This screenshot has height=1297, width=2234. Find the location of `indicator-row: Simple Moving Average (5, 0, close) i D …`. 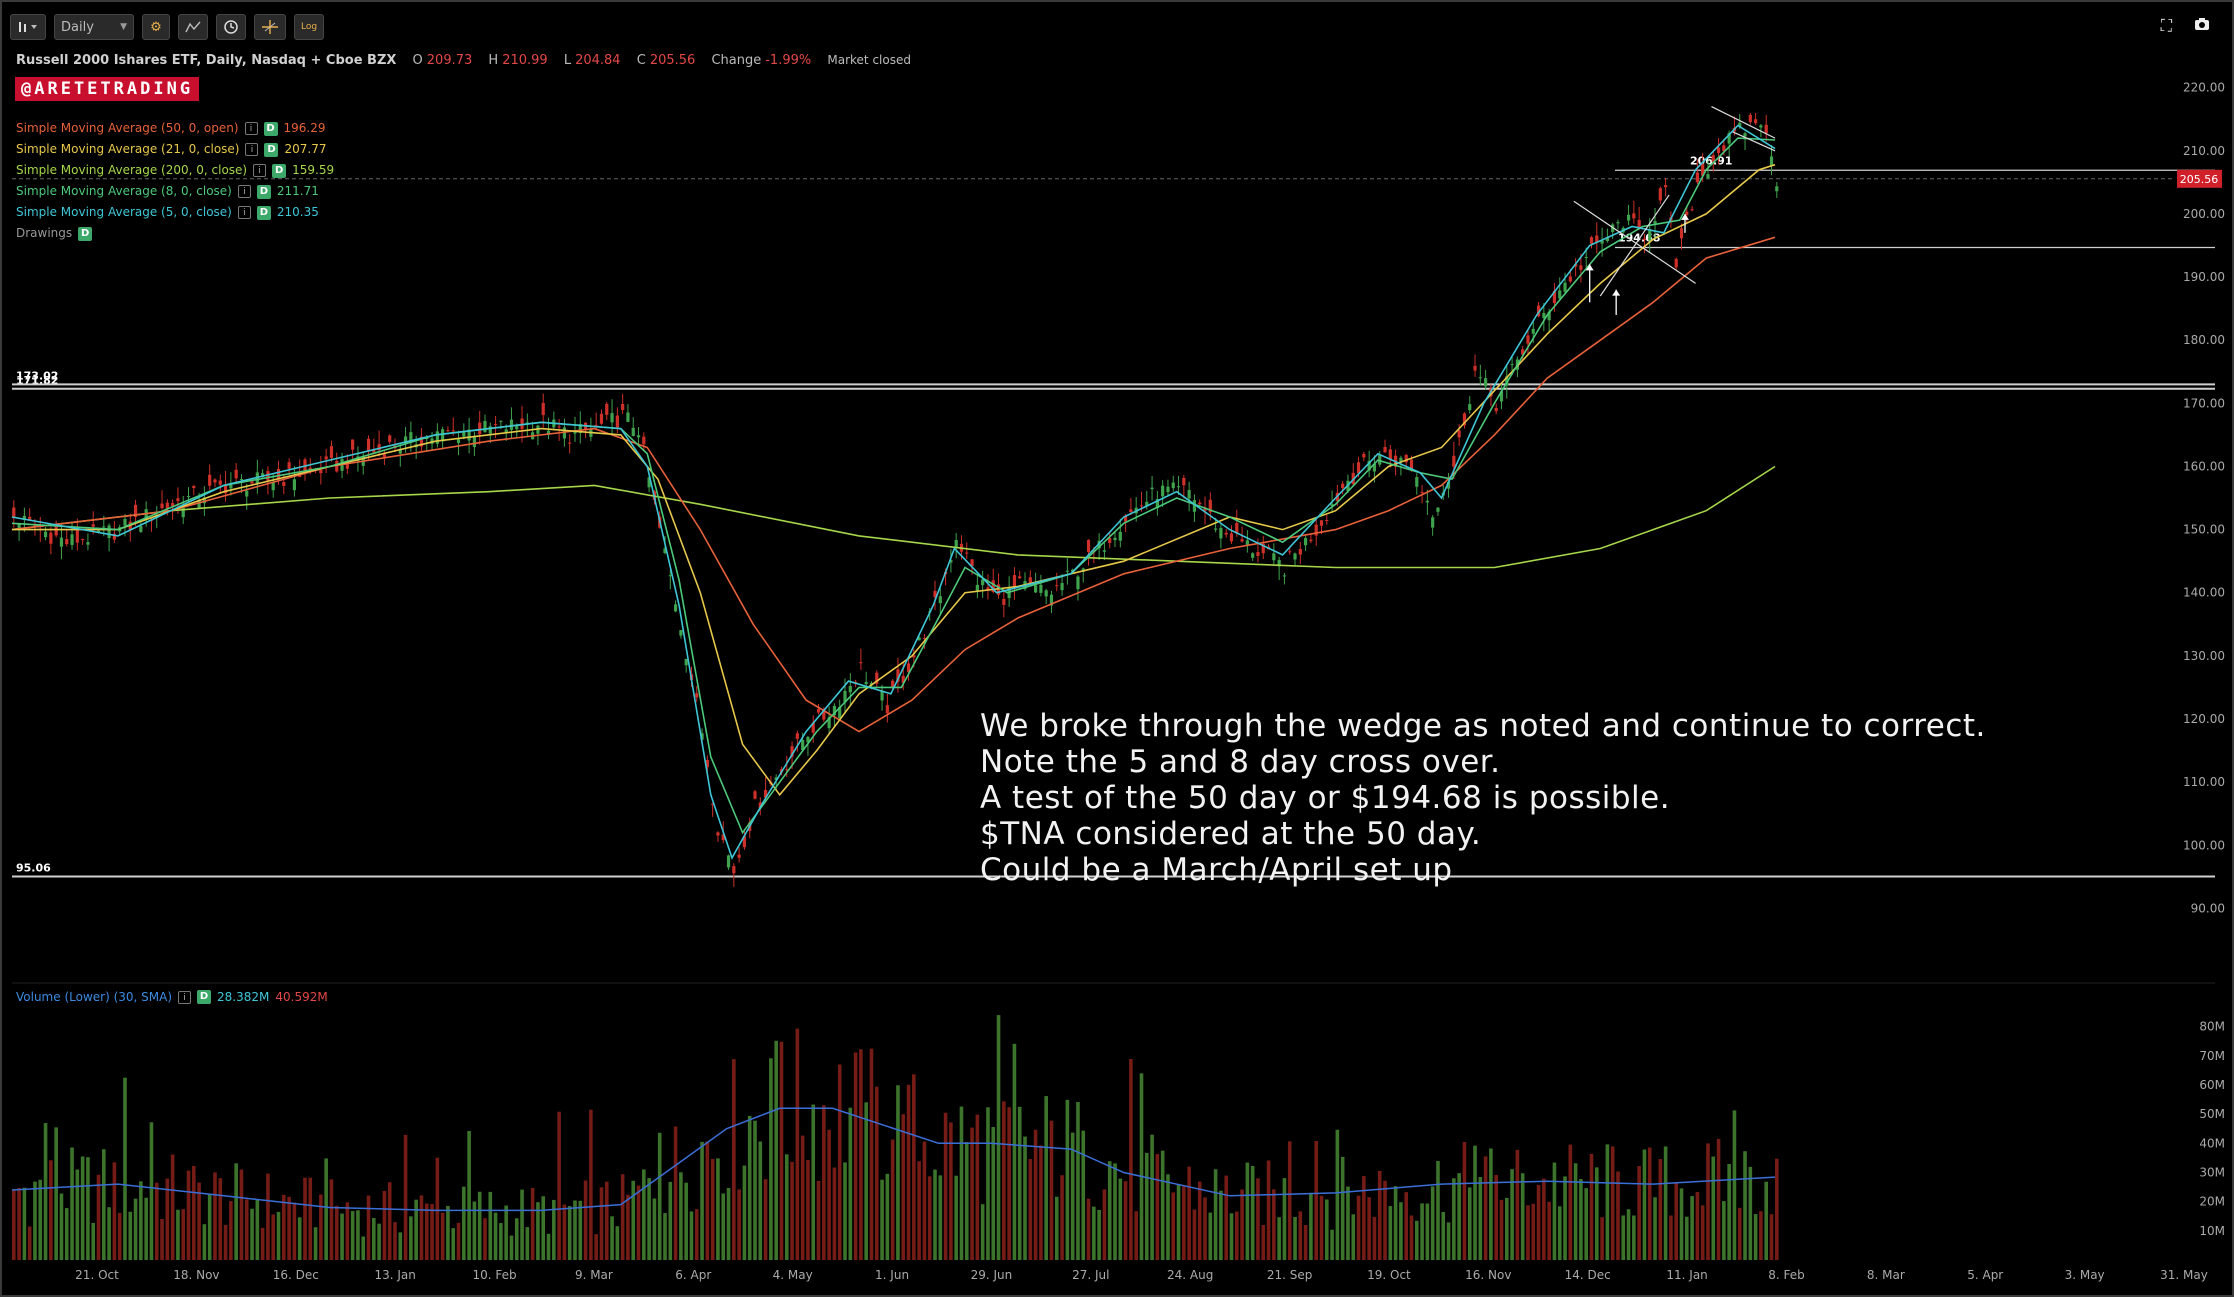

indicator-row: Simple Moving Average (5, 0, close) i D … is located at coordinates (175, 212).